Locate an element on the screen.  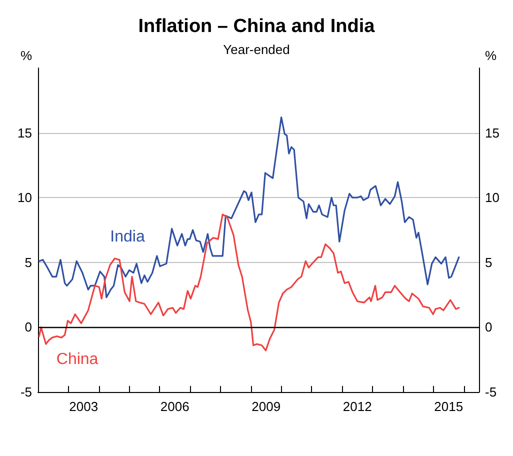
x-tick-label: 2009 is located at coordinates (266, 406).